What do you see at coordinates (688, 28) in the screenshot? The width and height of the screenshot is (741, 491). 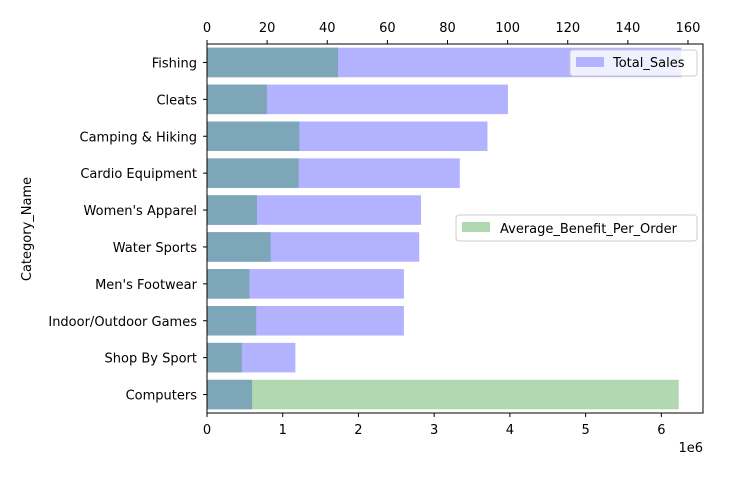 I see `top-tick-label: 160` at bounding box center [688, 28].